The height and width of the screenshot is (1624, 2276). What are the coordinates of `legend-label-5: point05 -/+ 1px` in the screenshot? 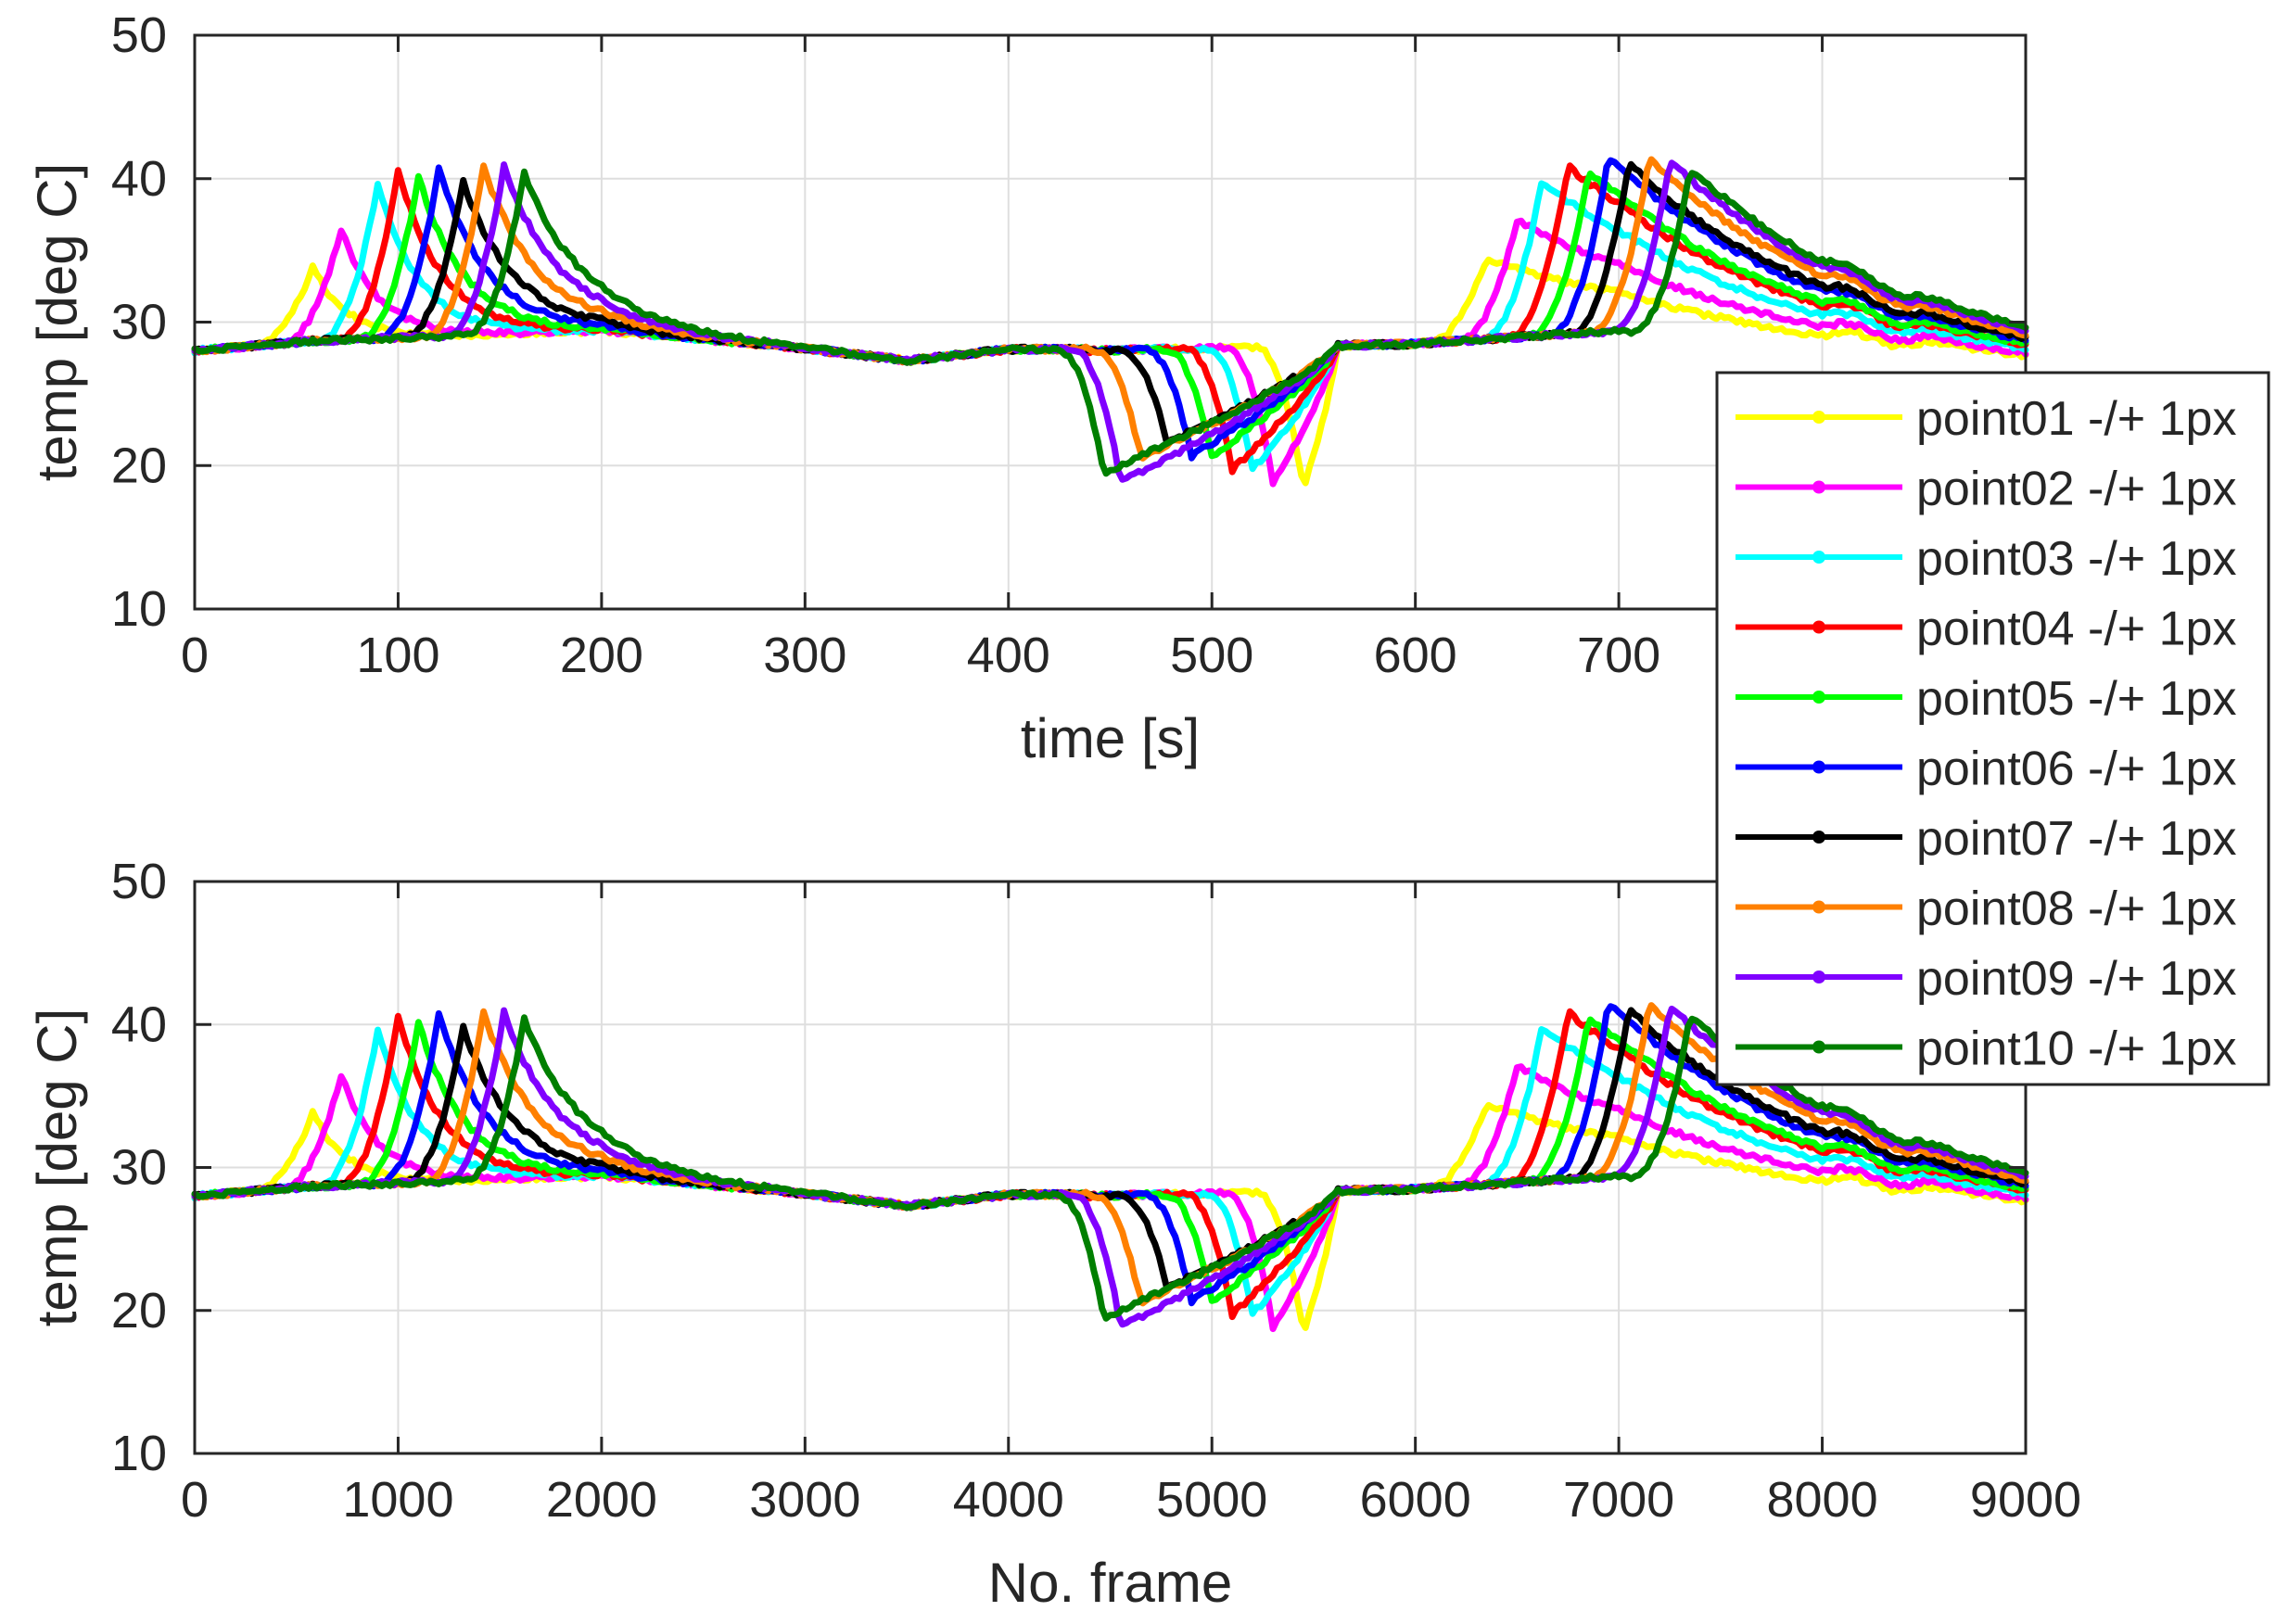 It's located at (2076, 699).